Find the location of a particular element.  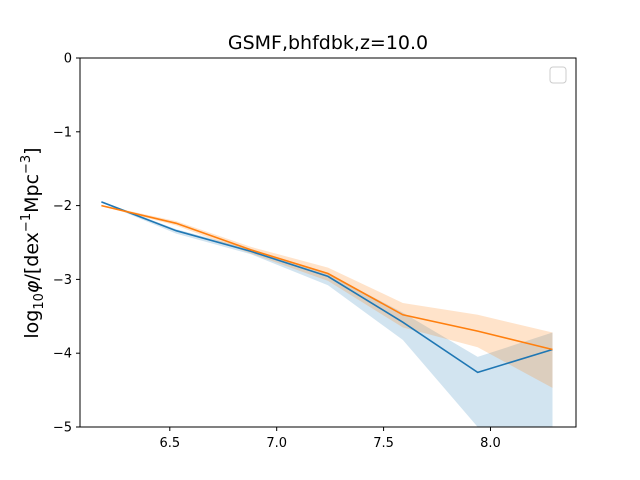

x-tick-label: 6.5 is located at coordinates (169, 443).